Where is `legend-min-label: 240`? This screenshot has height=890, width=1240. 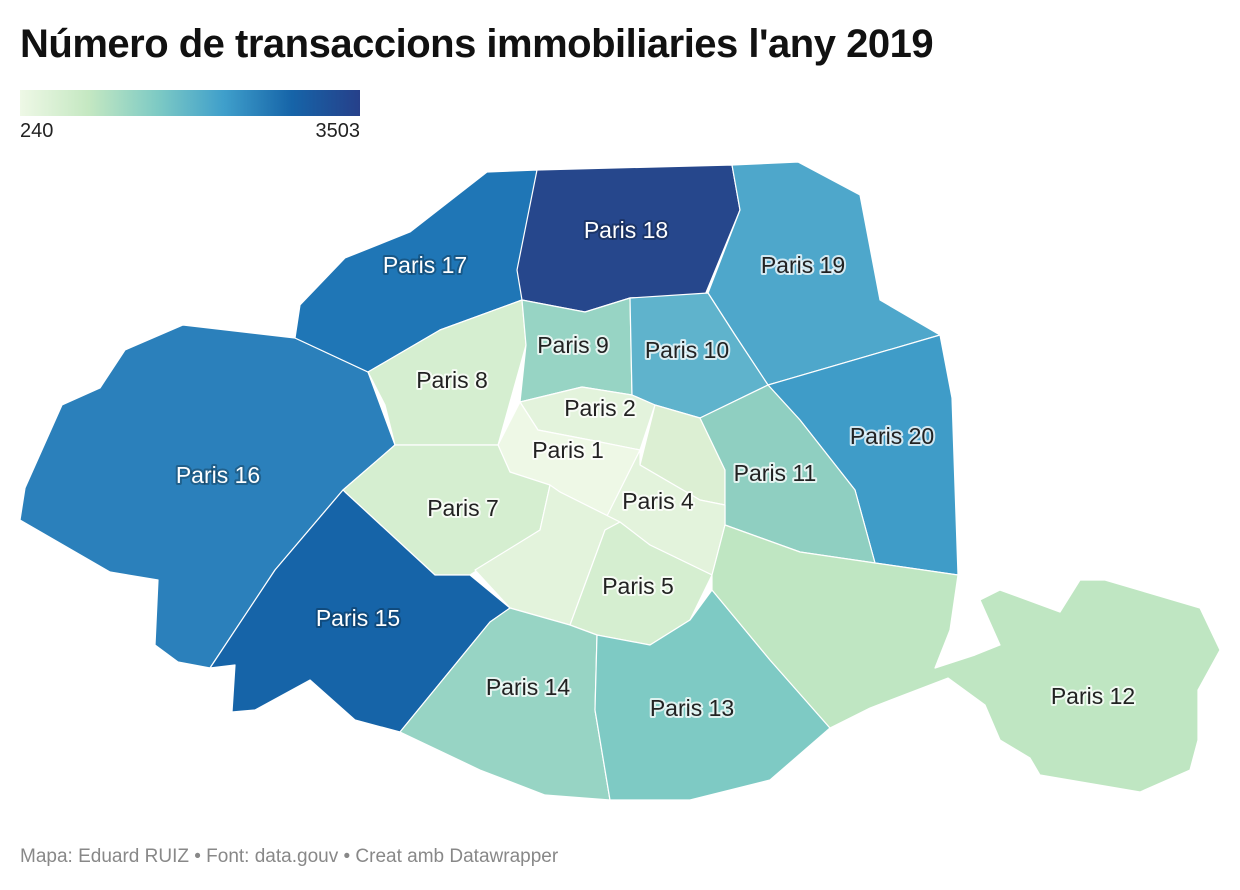 legend-min-label: 240 is located at coordinates (37, 131).